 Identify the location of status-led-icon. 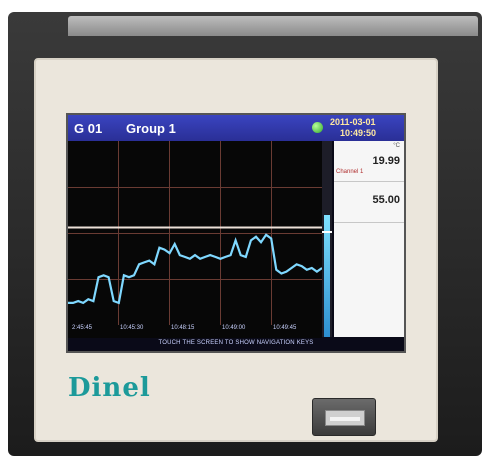
(317, 127).